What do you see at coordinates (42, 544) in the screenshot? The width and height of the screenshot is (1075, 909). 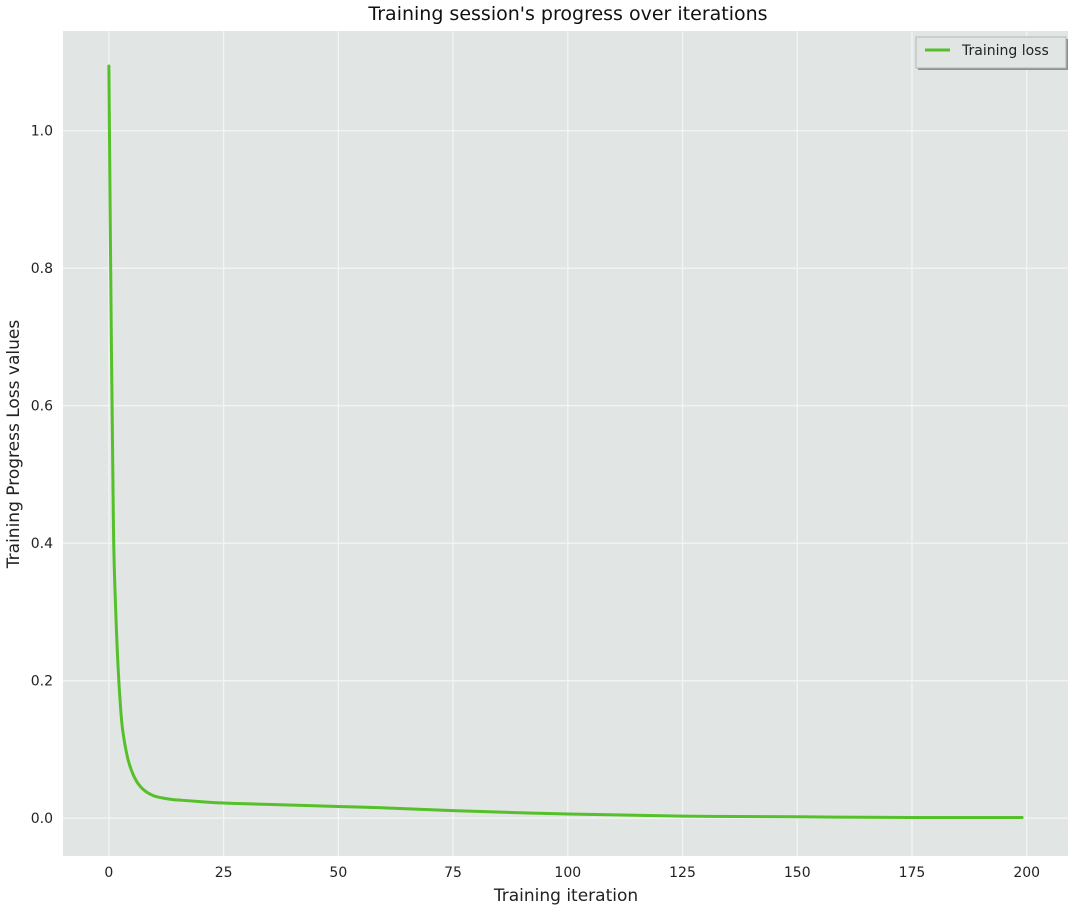 I see `y-tick-label: 0.4` at bounding box center [42, 544].